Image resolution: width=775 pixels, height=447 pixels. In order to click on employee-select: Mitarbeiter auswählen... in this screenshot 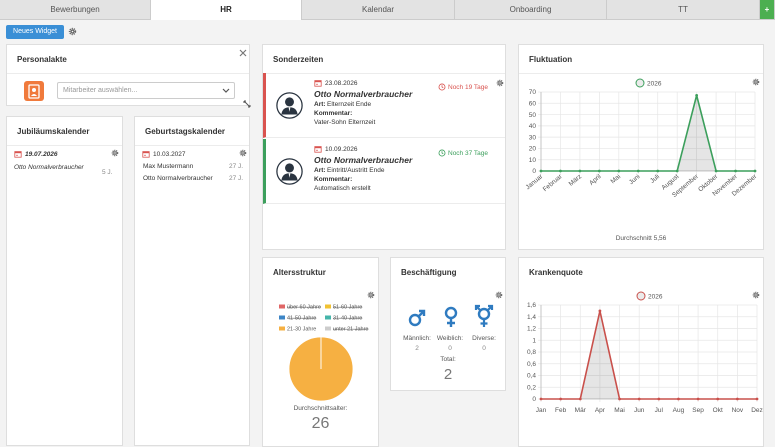, I will do `click(146, 90)`.